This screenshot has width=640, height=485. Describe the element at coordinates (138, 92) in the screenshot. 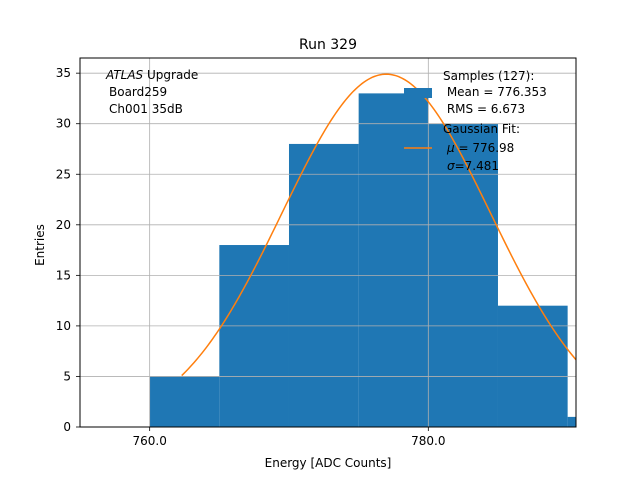

I see `annotation-board: Board259` at that location.